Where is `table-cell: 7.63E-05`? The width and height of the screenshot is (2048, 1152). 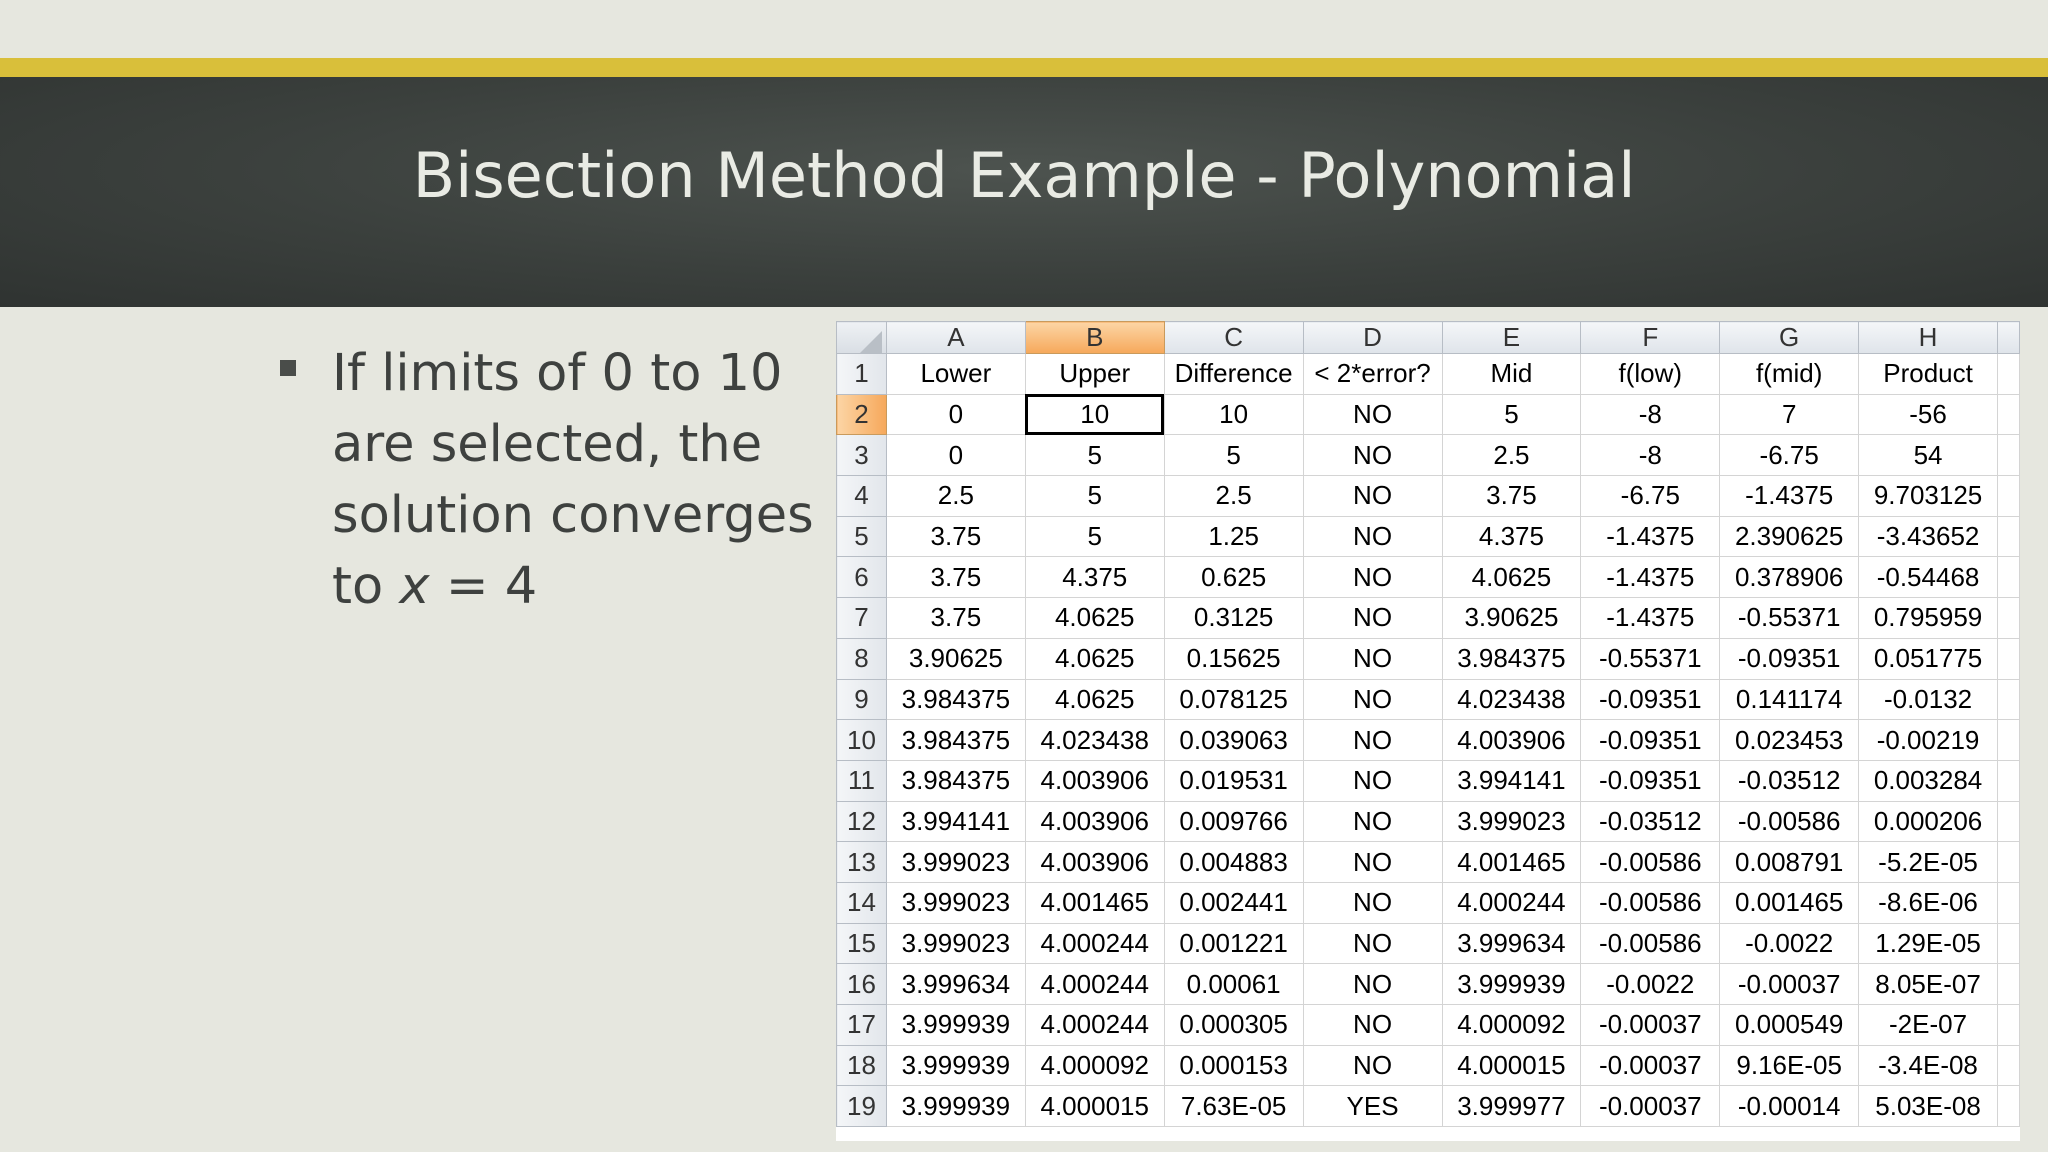 table-cell: 7.63E-05 is located at coordinates (1233, 1106).